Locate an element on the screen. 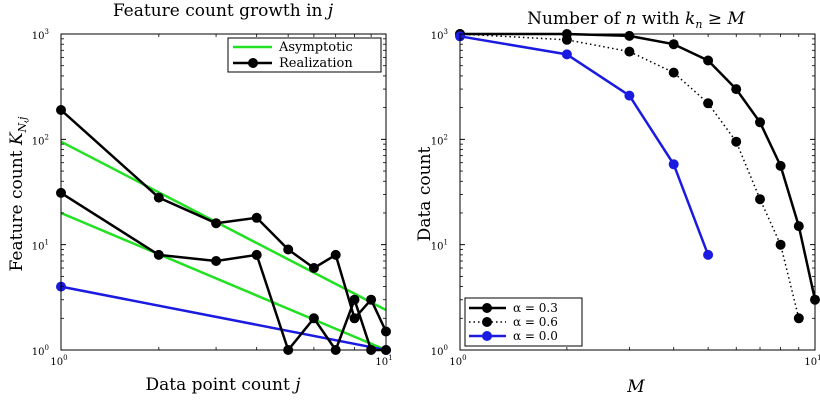 Image resolution: width=820 pixels, height=401 pixels. right-chart-ylabel: Data count is located at coordinates (425, 194).